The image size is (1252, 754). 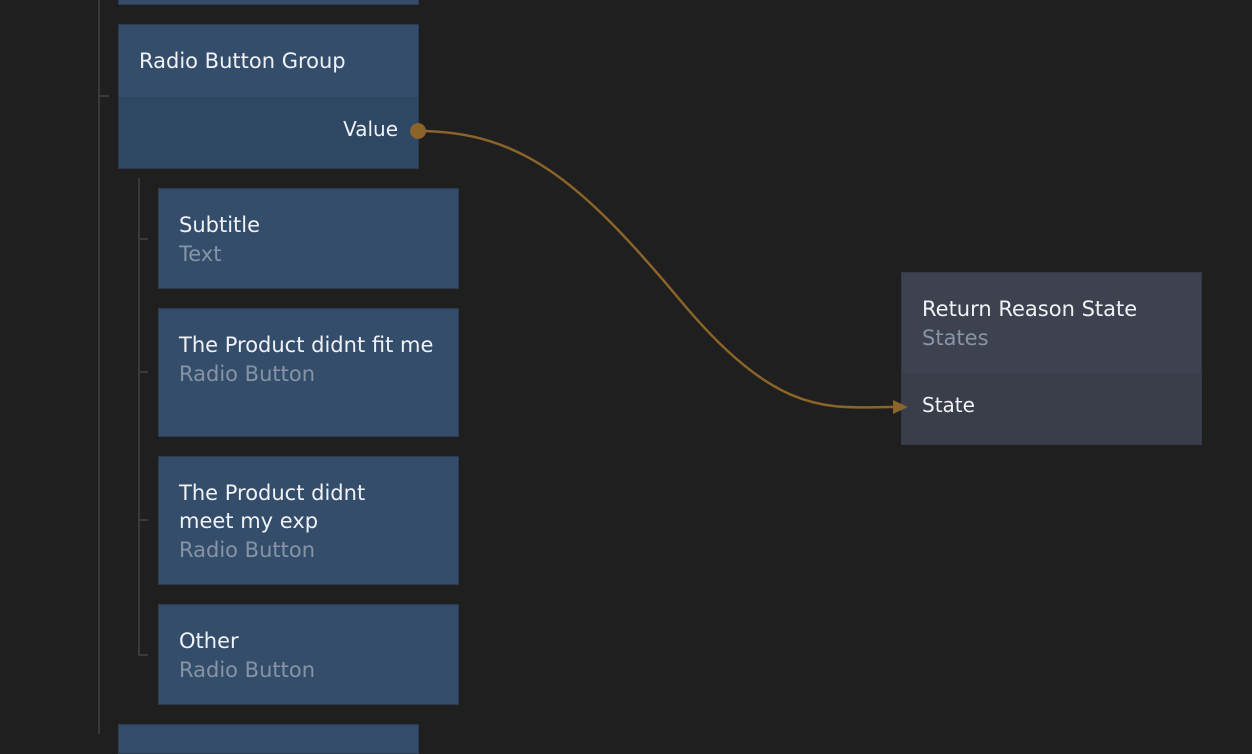 I want to click on connection-wire, so click(x=656, y=269).